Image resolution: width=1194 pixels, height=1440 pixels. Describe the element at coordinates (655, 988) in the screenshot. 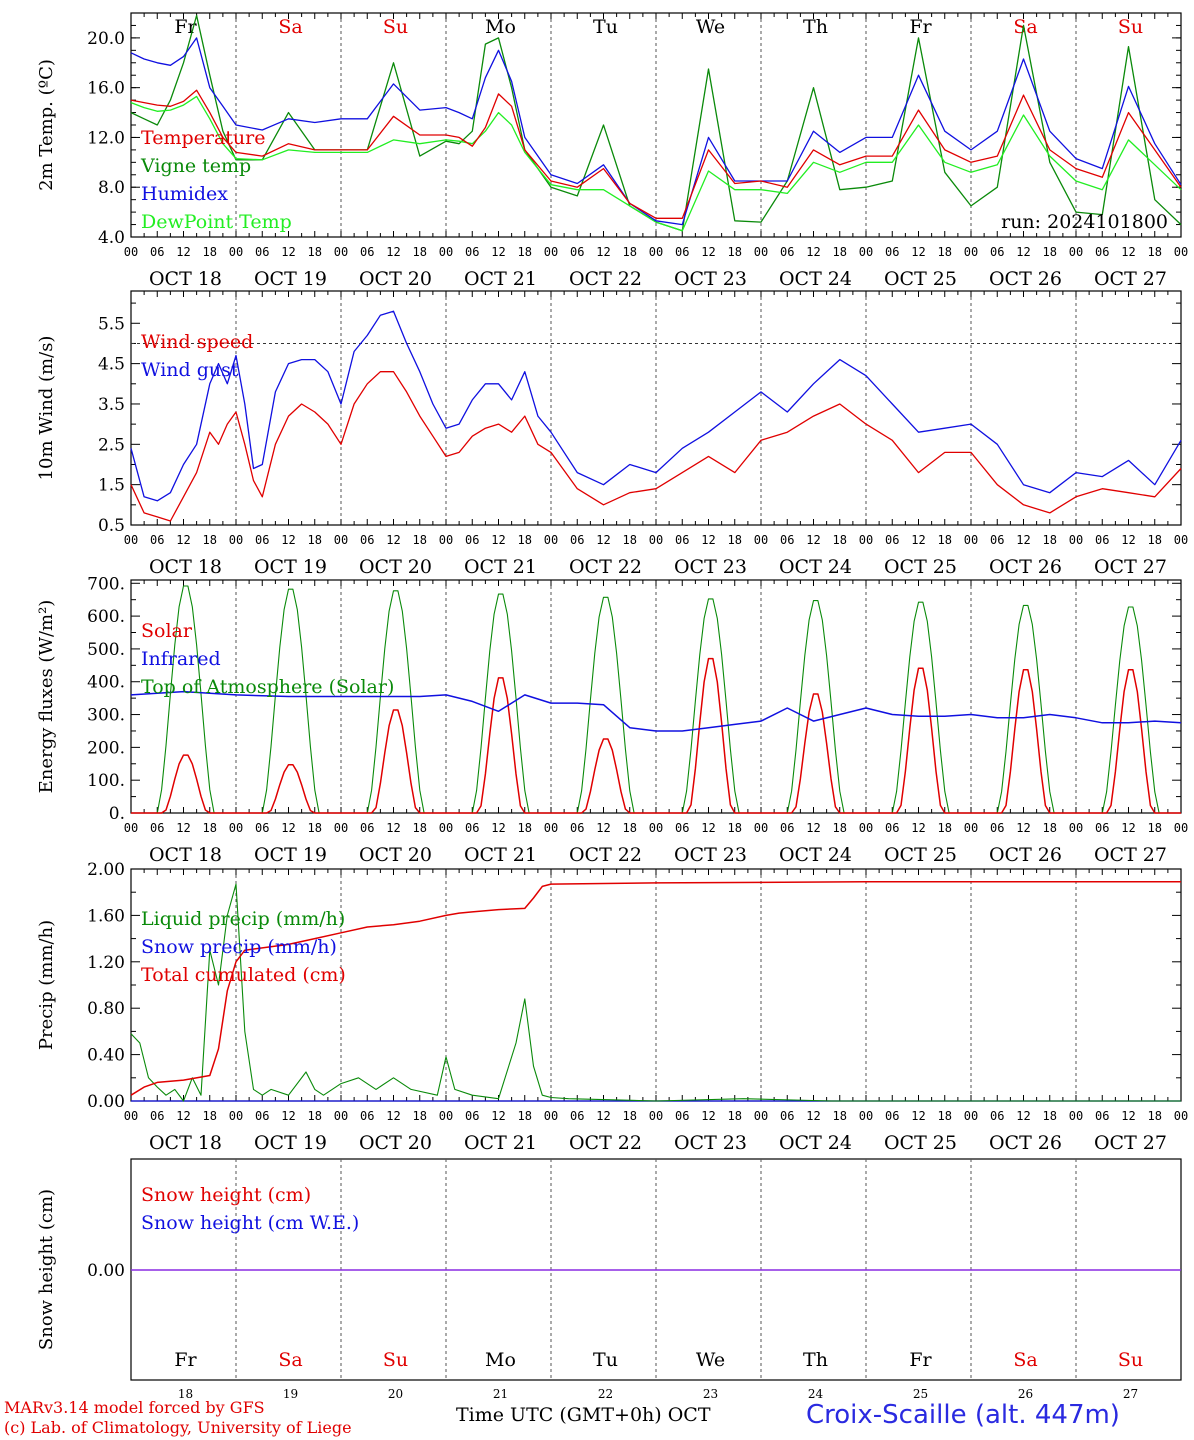

I see `series-line-total-cumulated` at that location.